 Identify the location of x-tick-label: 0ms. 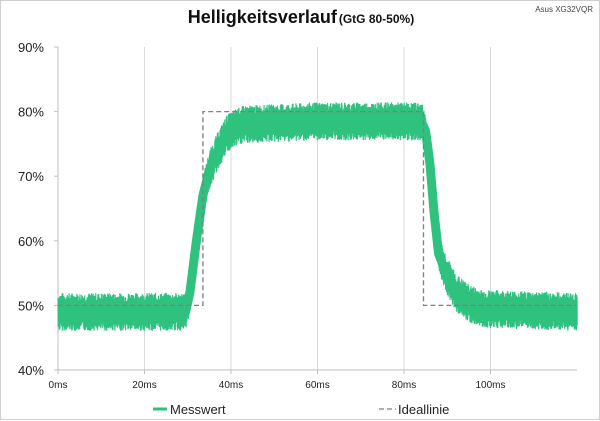
(58, 385).